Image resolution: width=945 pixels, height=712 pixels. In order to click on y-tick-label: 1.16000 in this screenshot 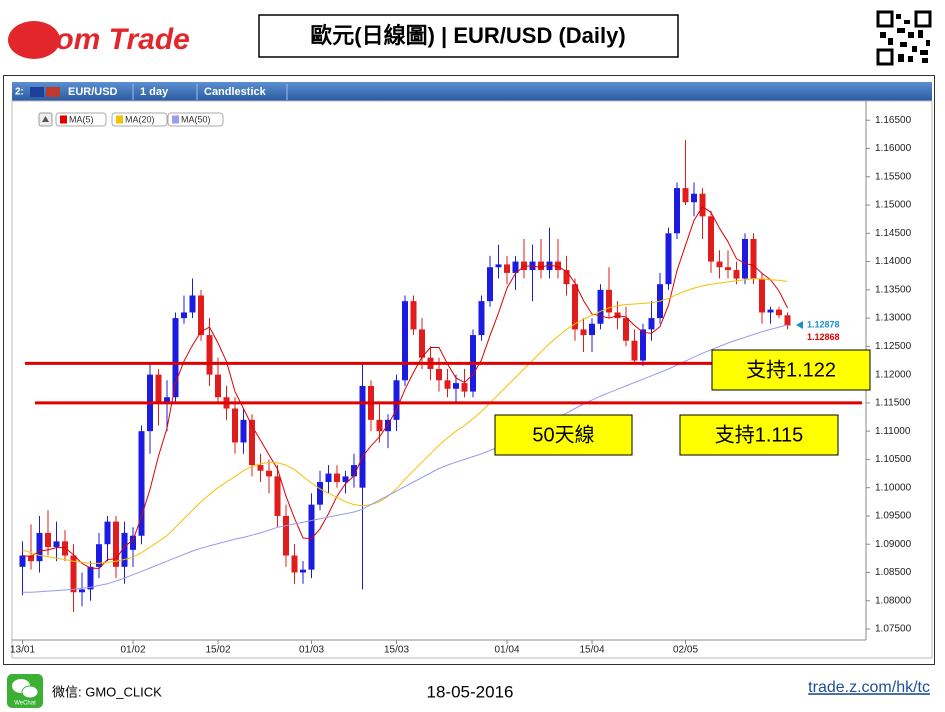, I will do `click(893, 148)`.